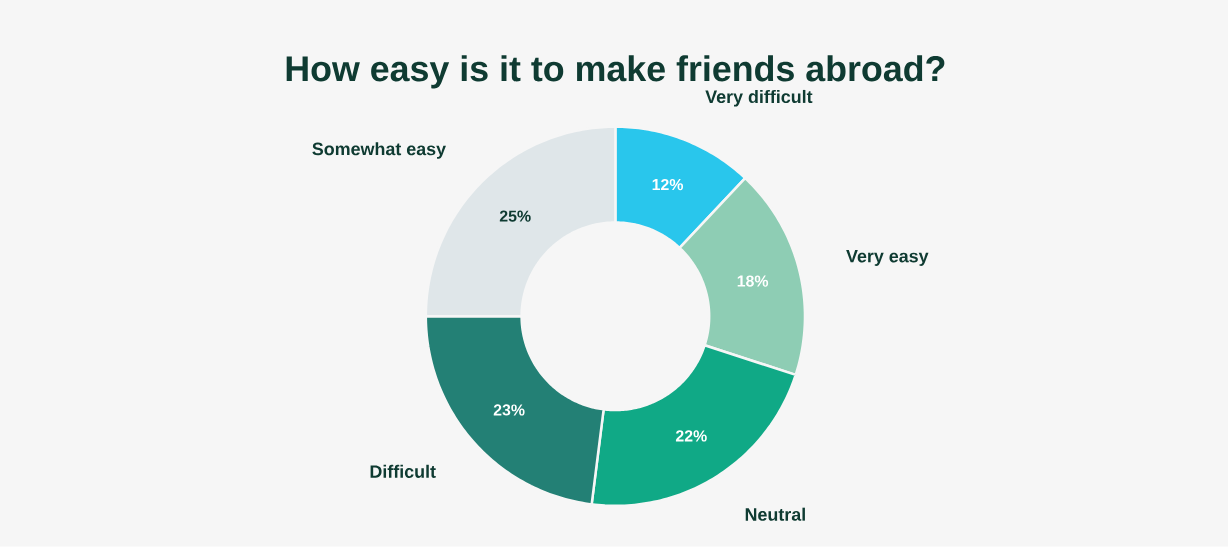 This screenshot has height=547, width=1228. Describe the element at coordinates (668, 185) in the screenshot. I see `data-label: 12%` at that location.